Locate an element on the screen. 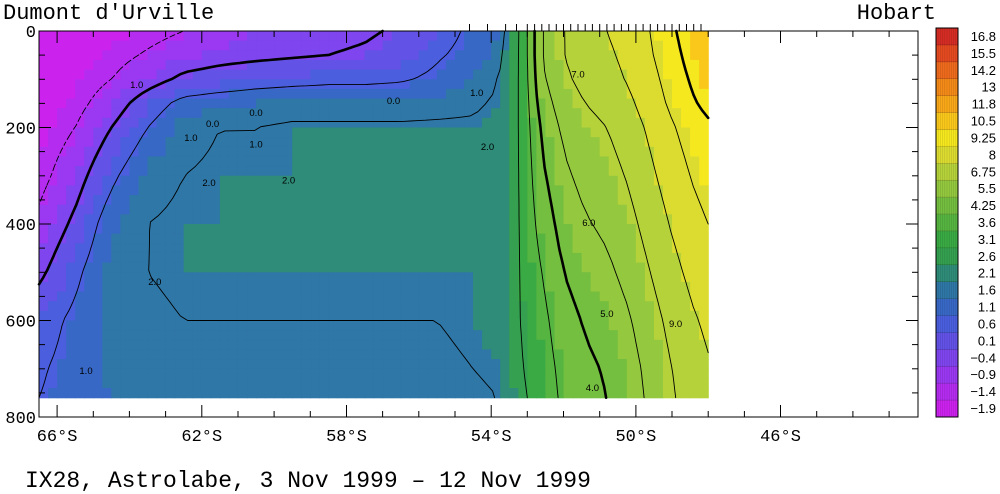  colorbar-swatch is located at coordinates (947, 324).